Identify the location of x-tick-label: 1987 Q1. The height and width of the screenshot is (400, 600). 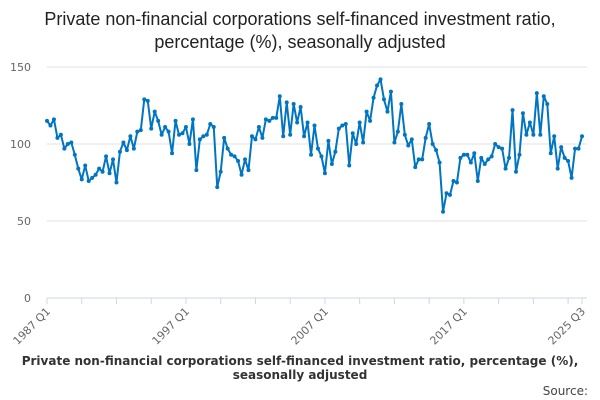
(32, 326).